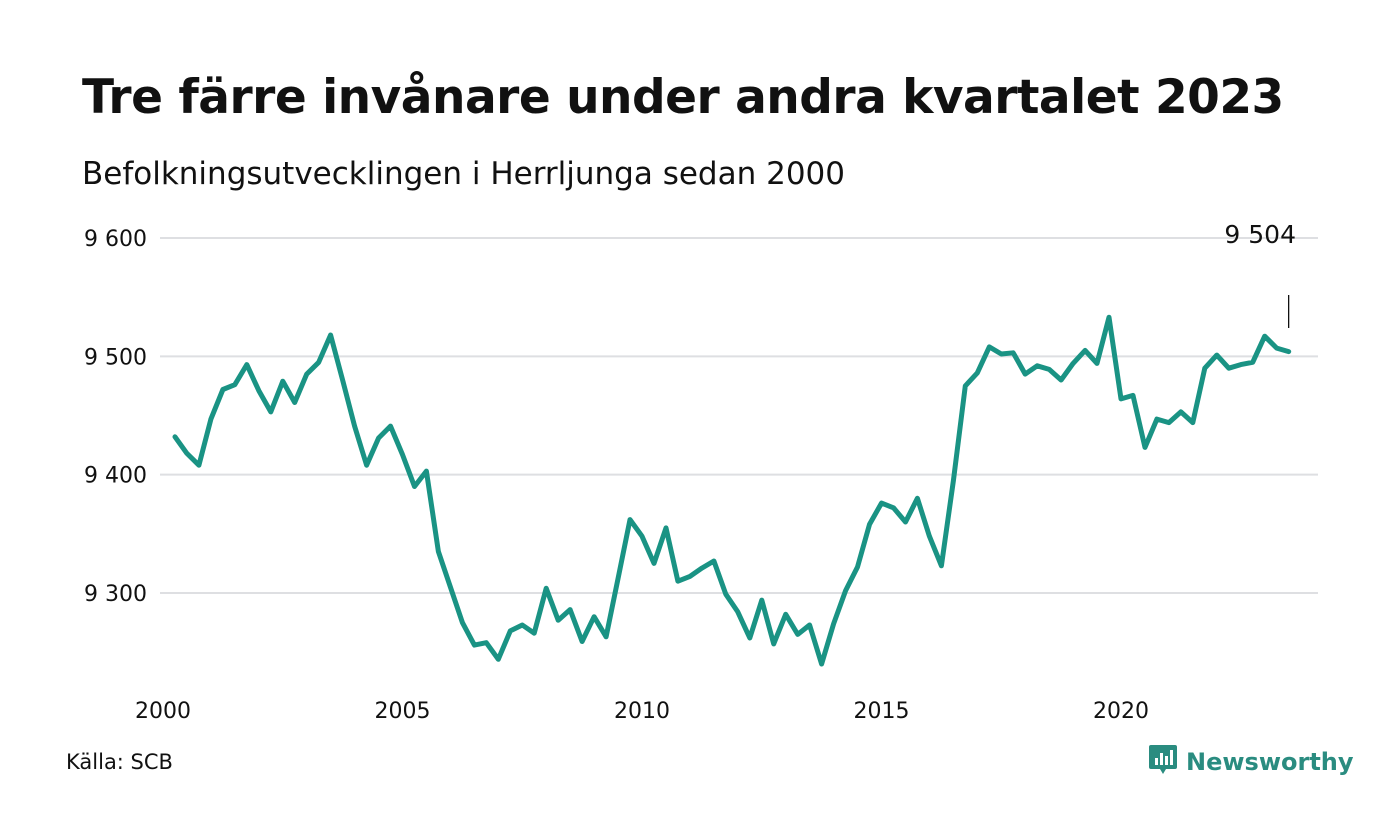 This screenshot has width=1400, height=840. I want to click on y-tick-label: 9 500, so click(115, 357).